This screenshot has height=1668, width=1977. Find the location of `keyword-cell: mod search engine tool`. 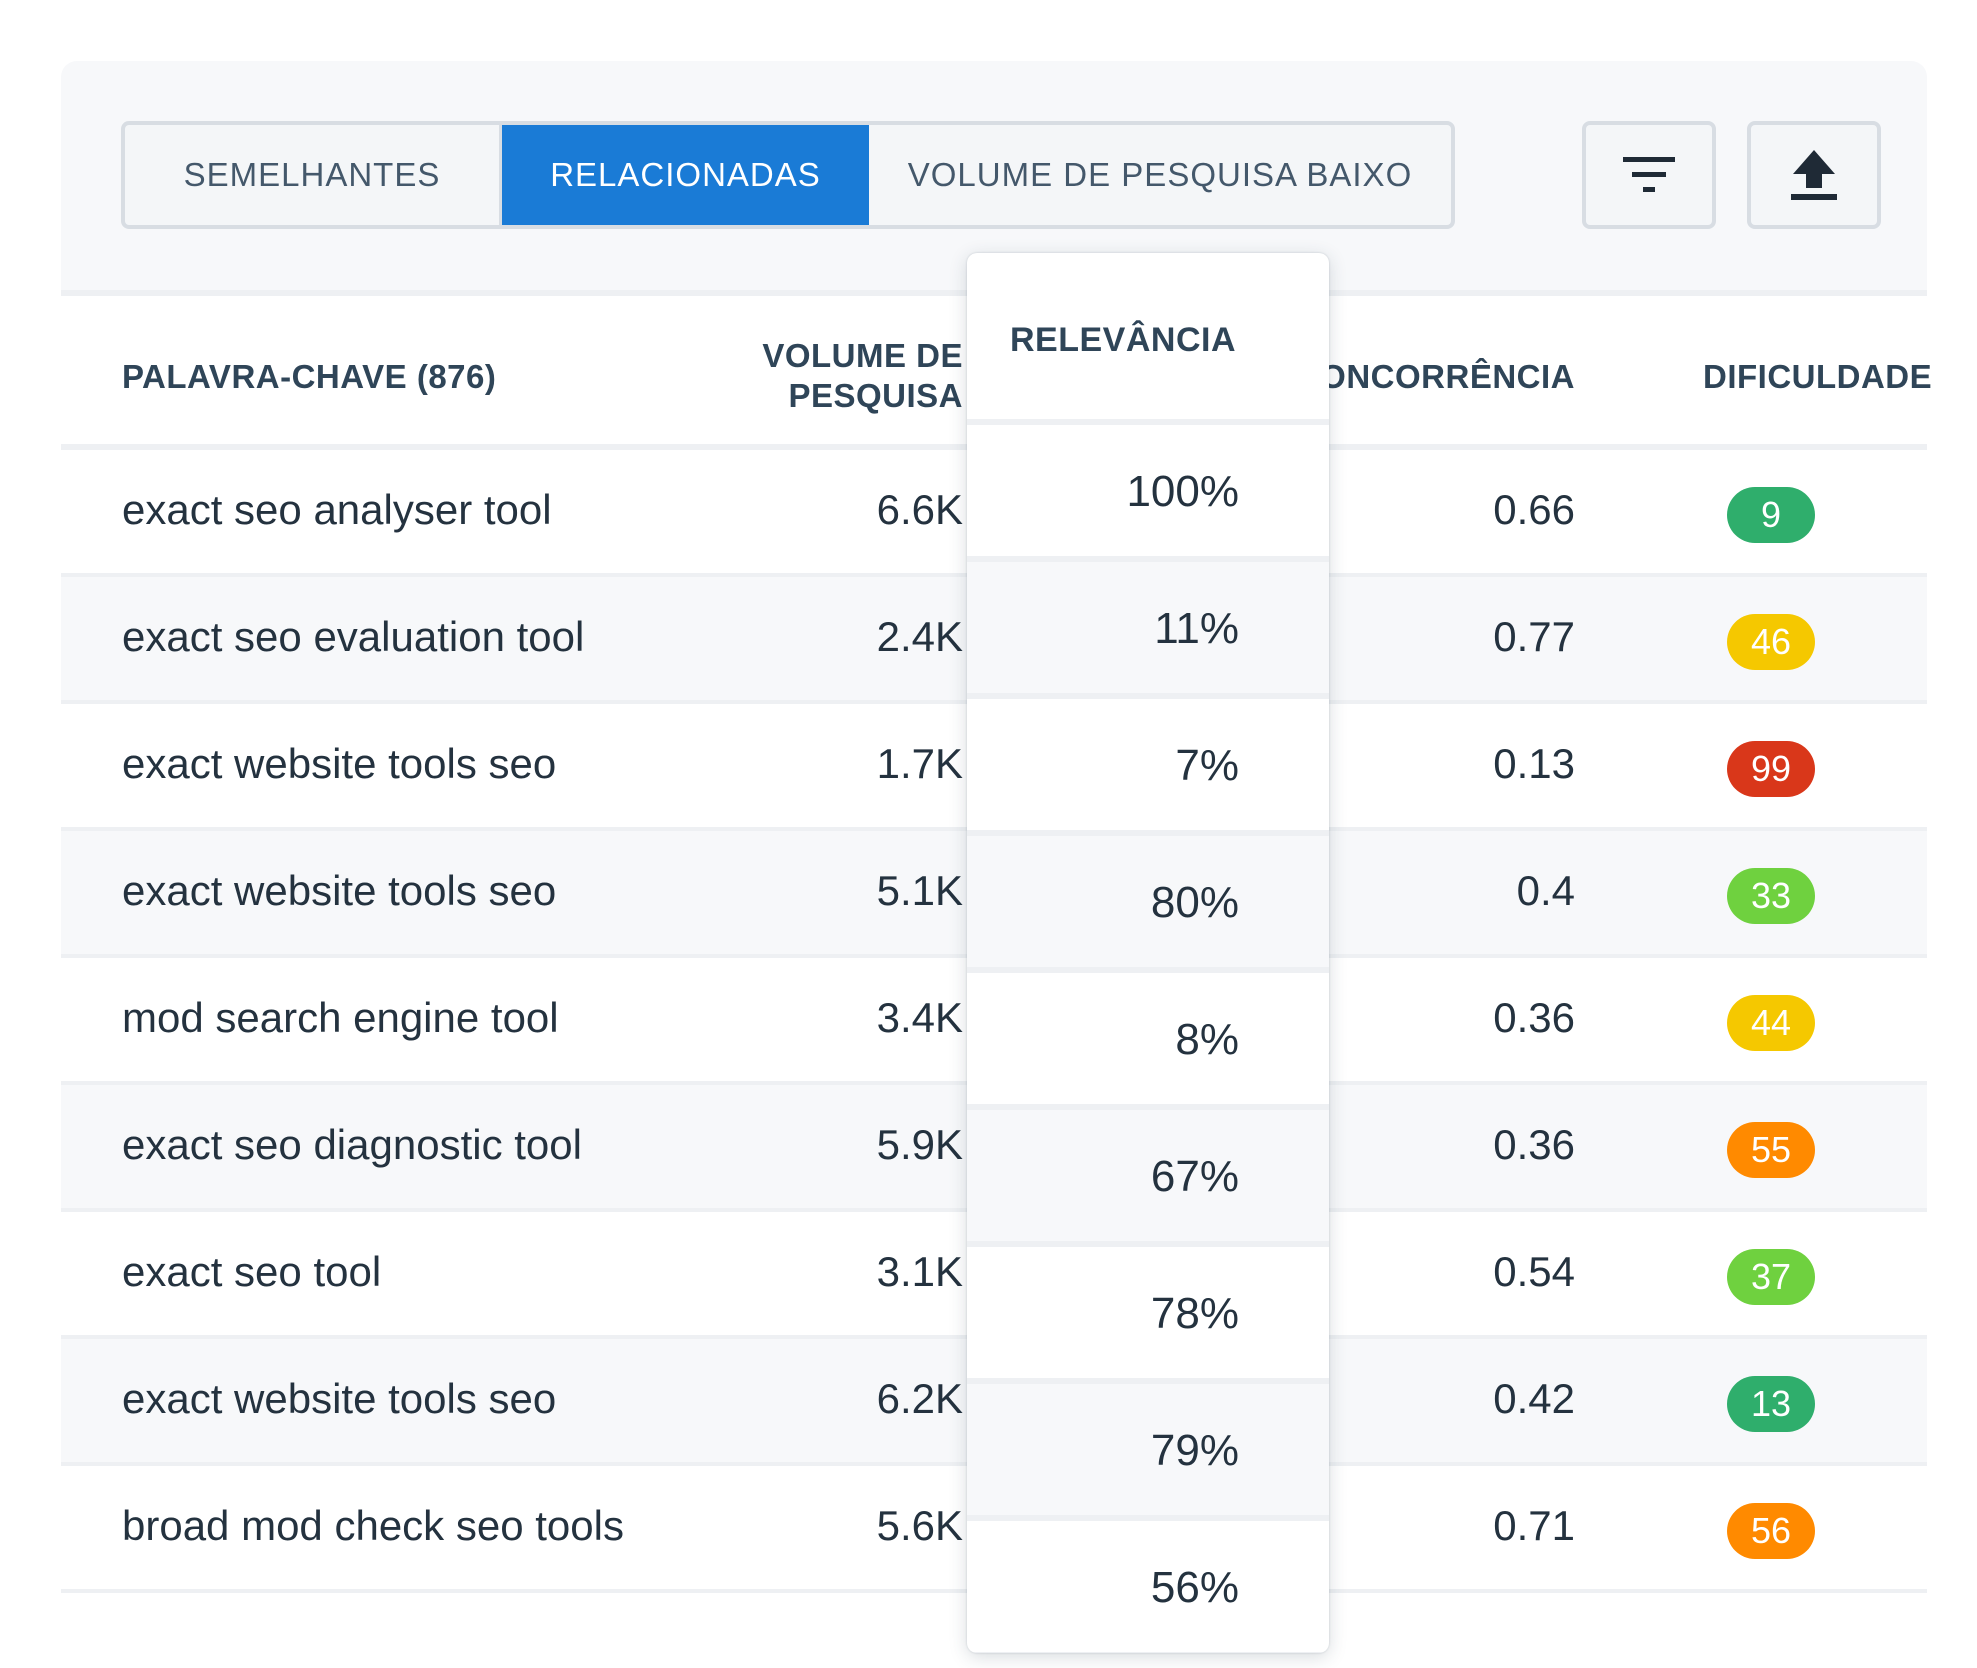

keyword-cell: mod search engine tool is located at coordinates (340, 1017).